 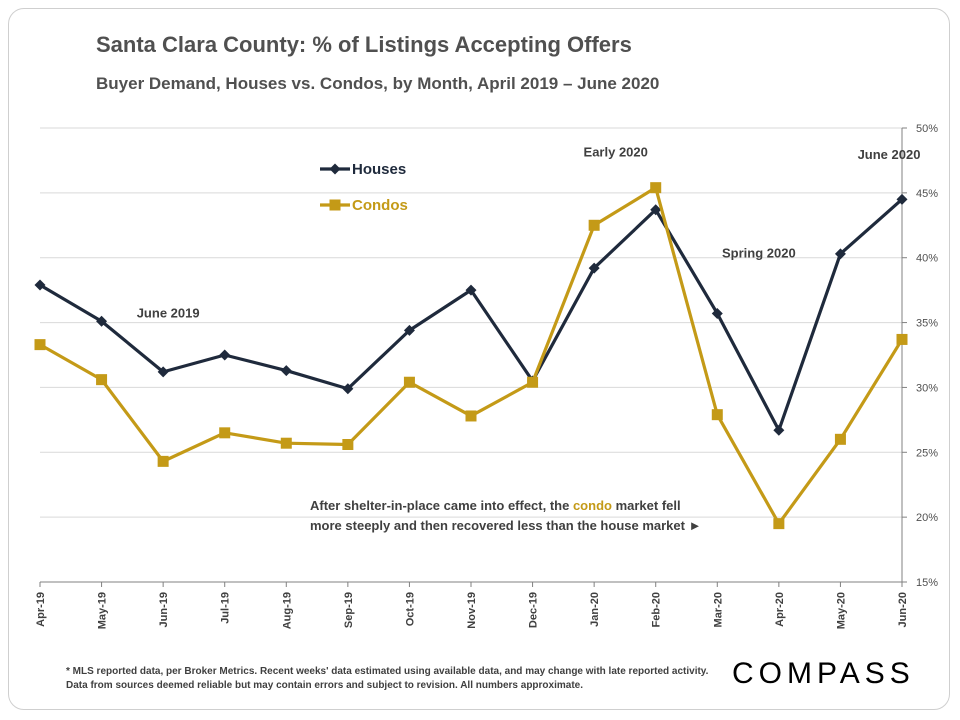 I want to click on x-tick-label: Apr-19, so click(x=41, y=609).